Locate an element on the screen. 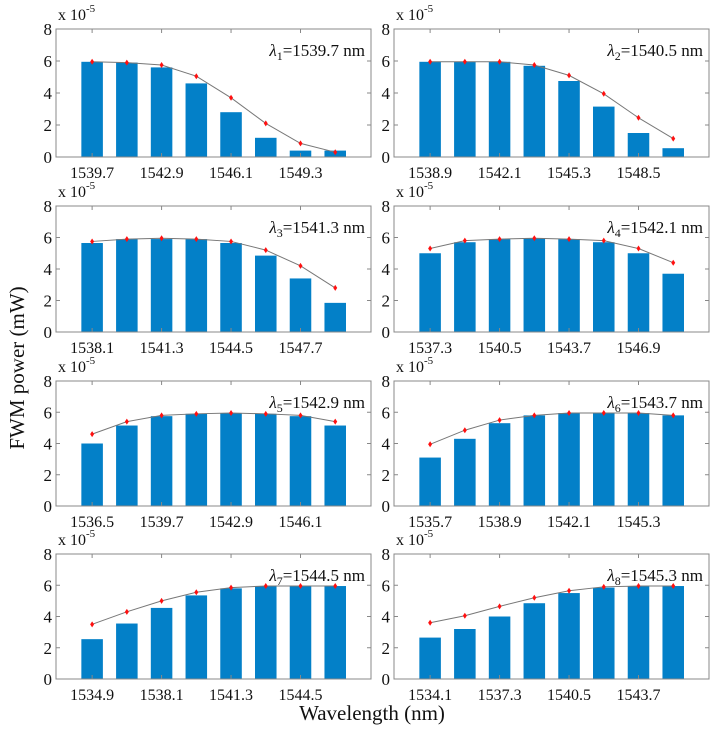 The height and width of the screenshot is (732, 721). channel-annotation: λ2=1540.5 nm is located at coordinates (654, 52).